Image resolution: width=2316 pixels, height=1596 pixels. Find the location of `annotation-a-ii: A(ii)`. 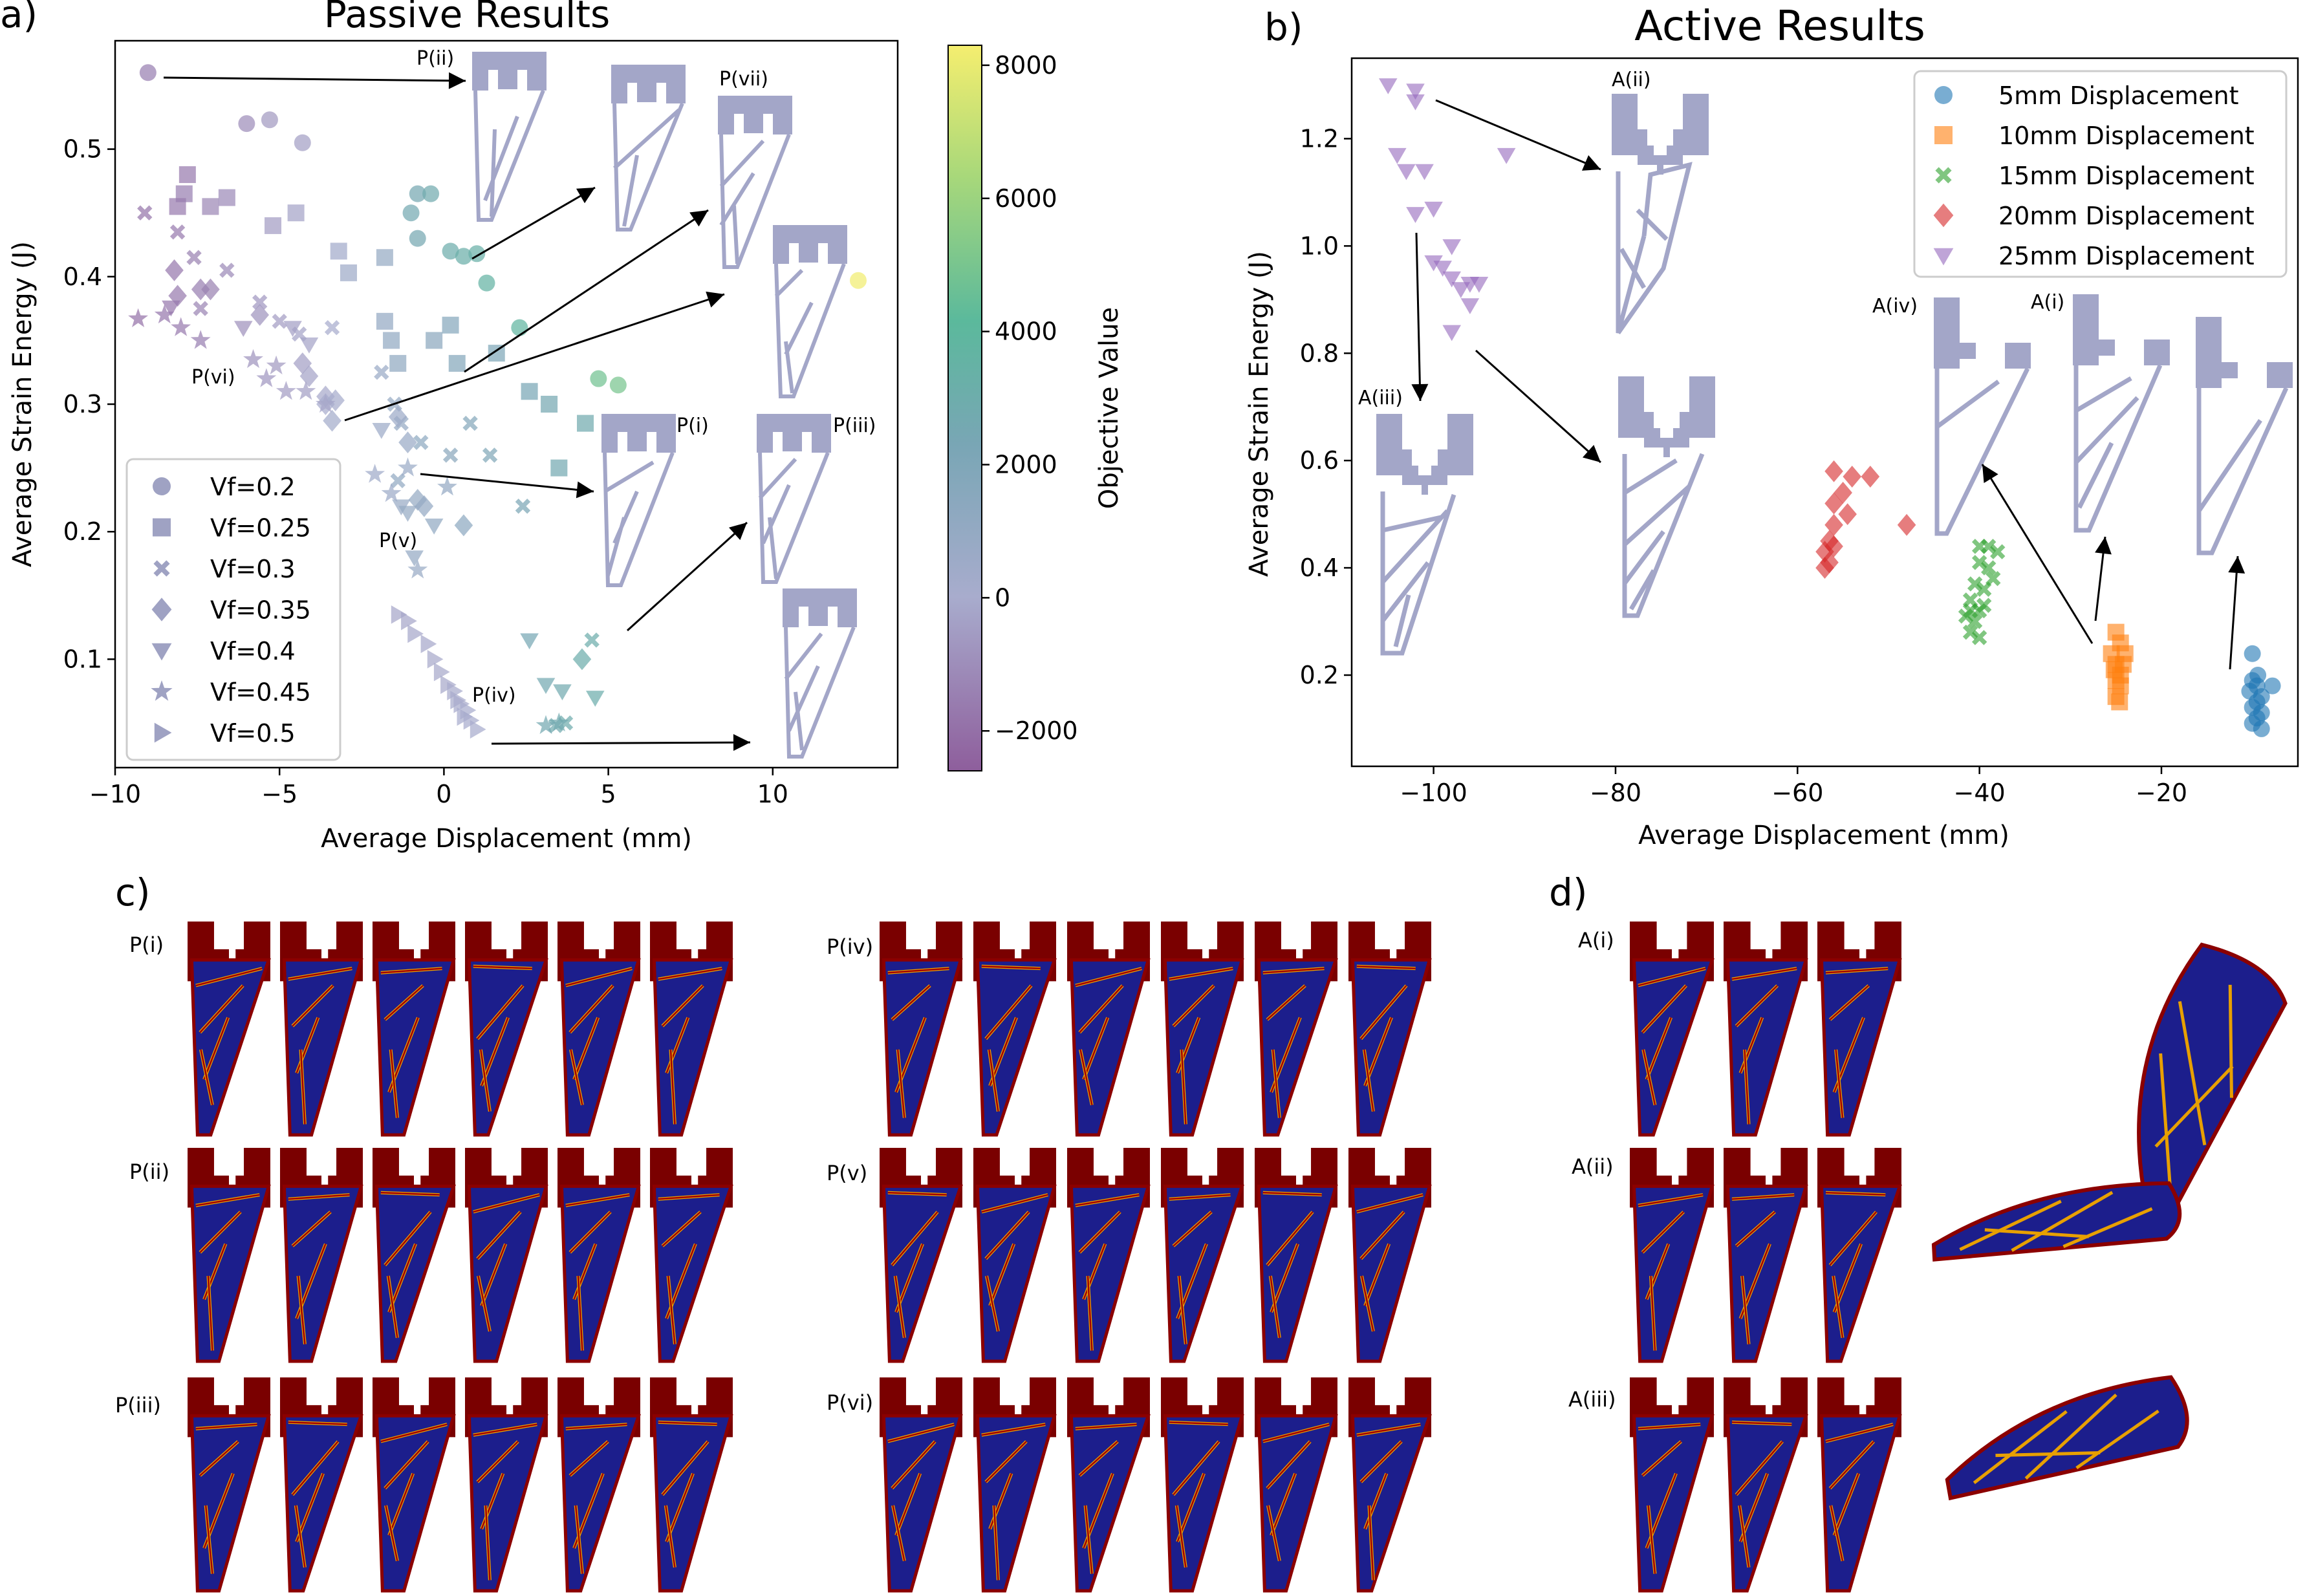

annotation-a-ii: A(ii) is located at coordinates (1631, 80).